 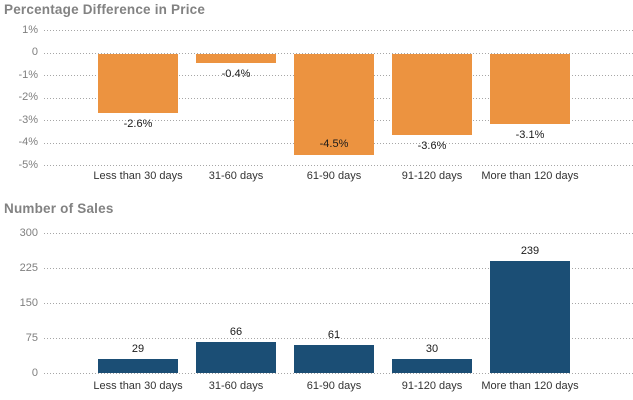 What do you see at coordinates (59, 208) in the screenshot?
I see `chart-title: Number of Sales` at bounding box center [59, 208].